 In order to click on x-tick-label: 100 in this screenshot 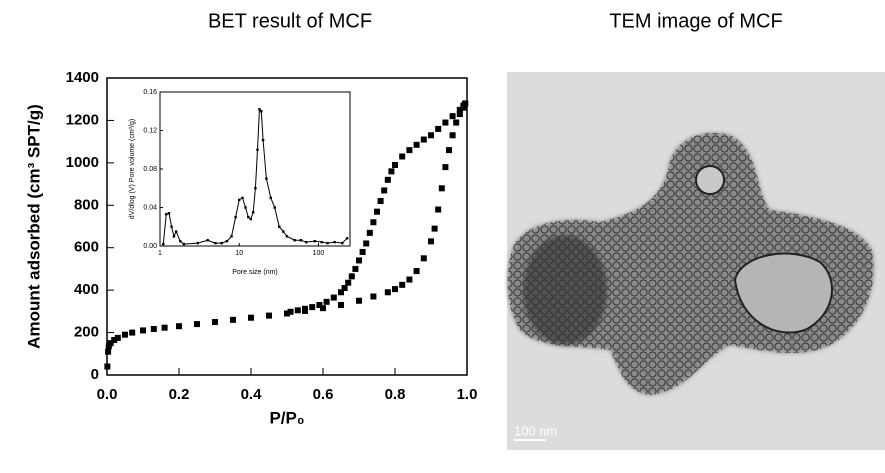, I will do `click(319, 253)`.